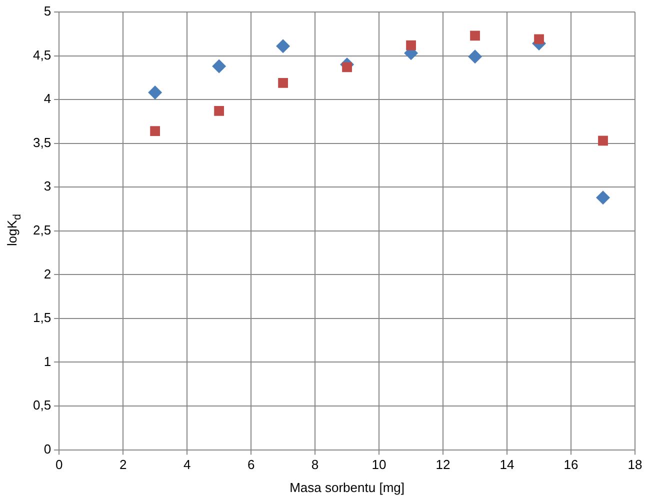 This screenshot has width=649, height=504. I want to click on x-tick-label: 18, so click(635, 464).